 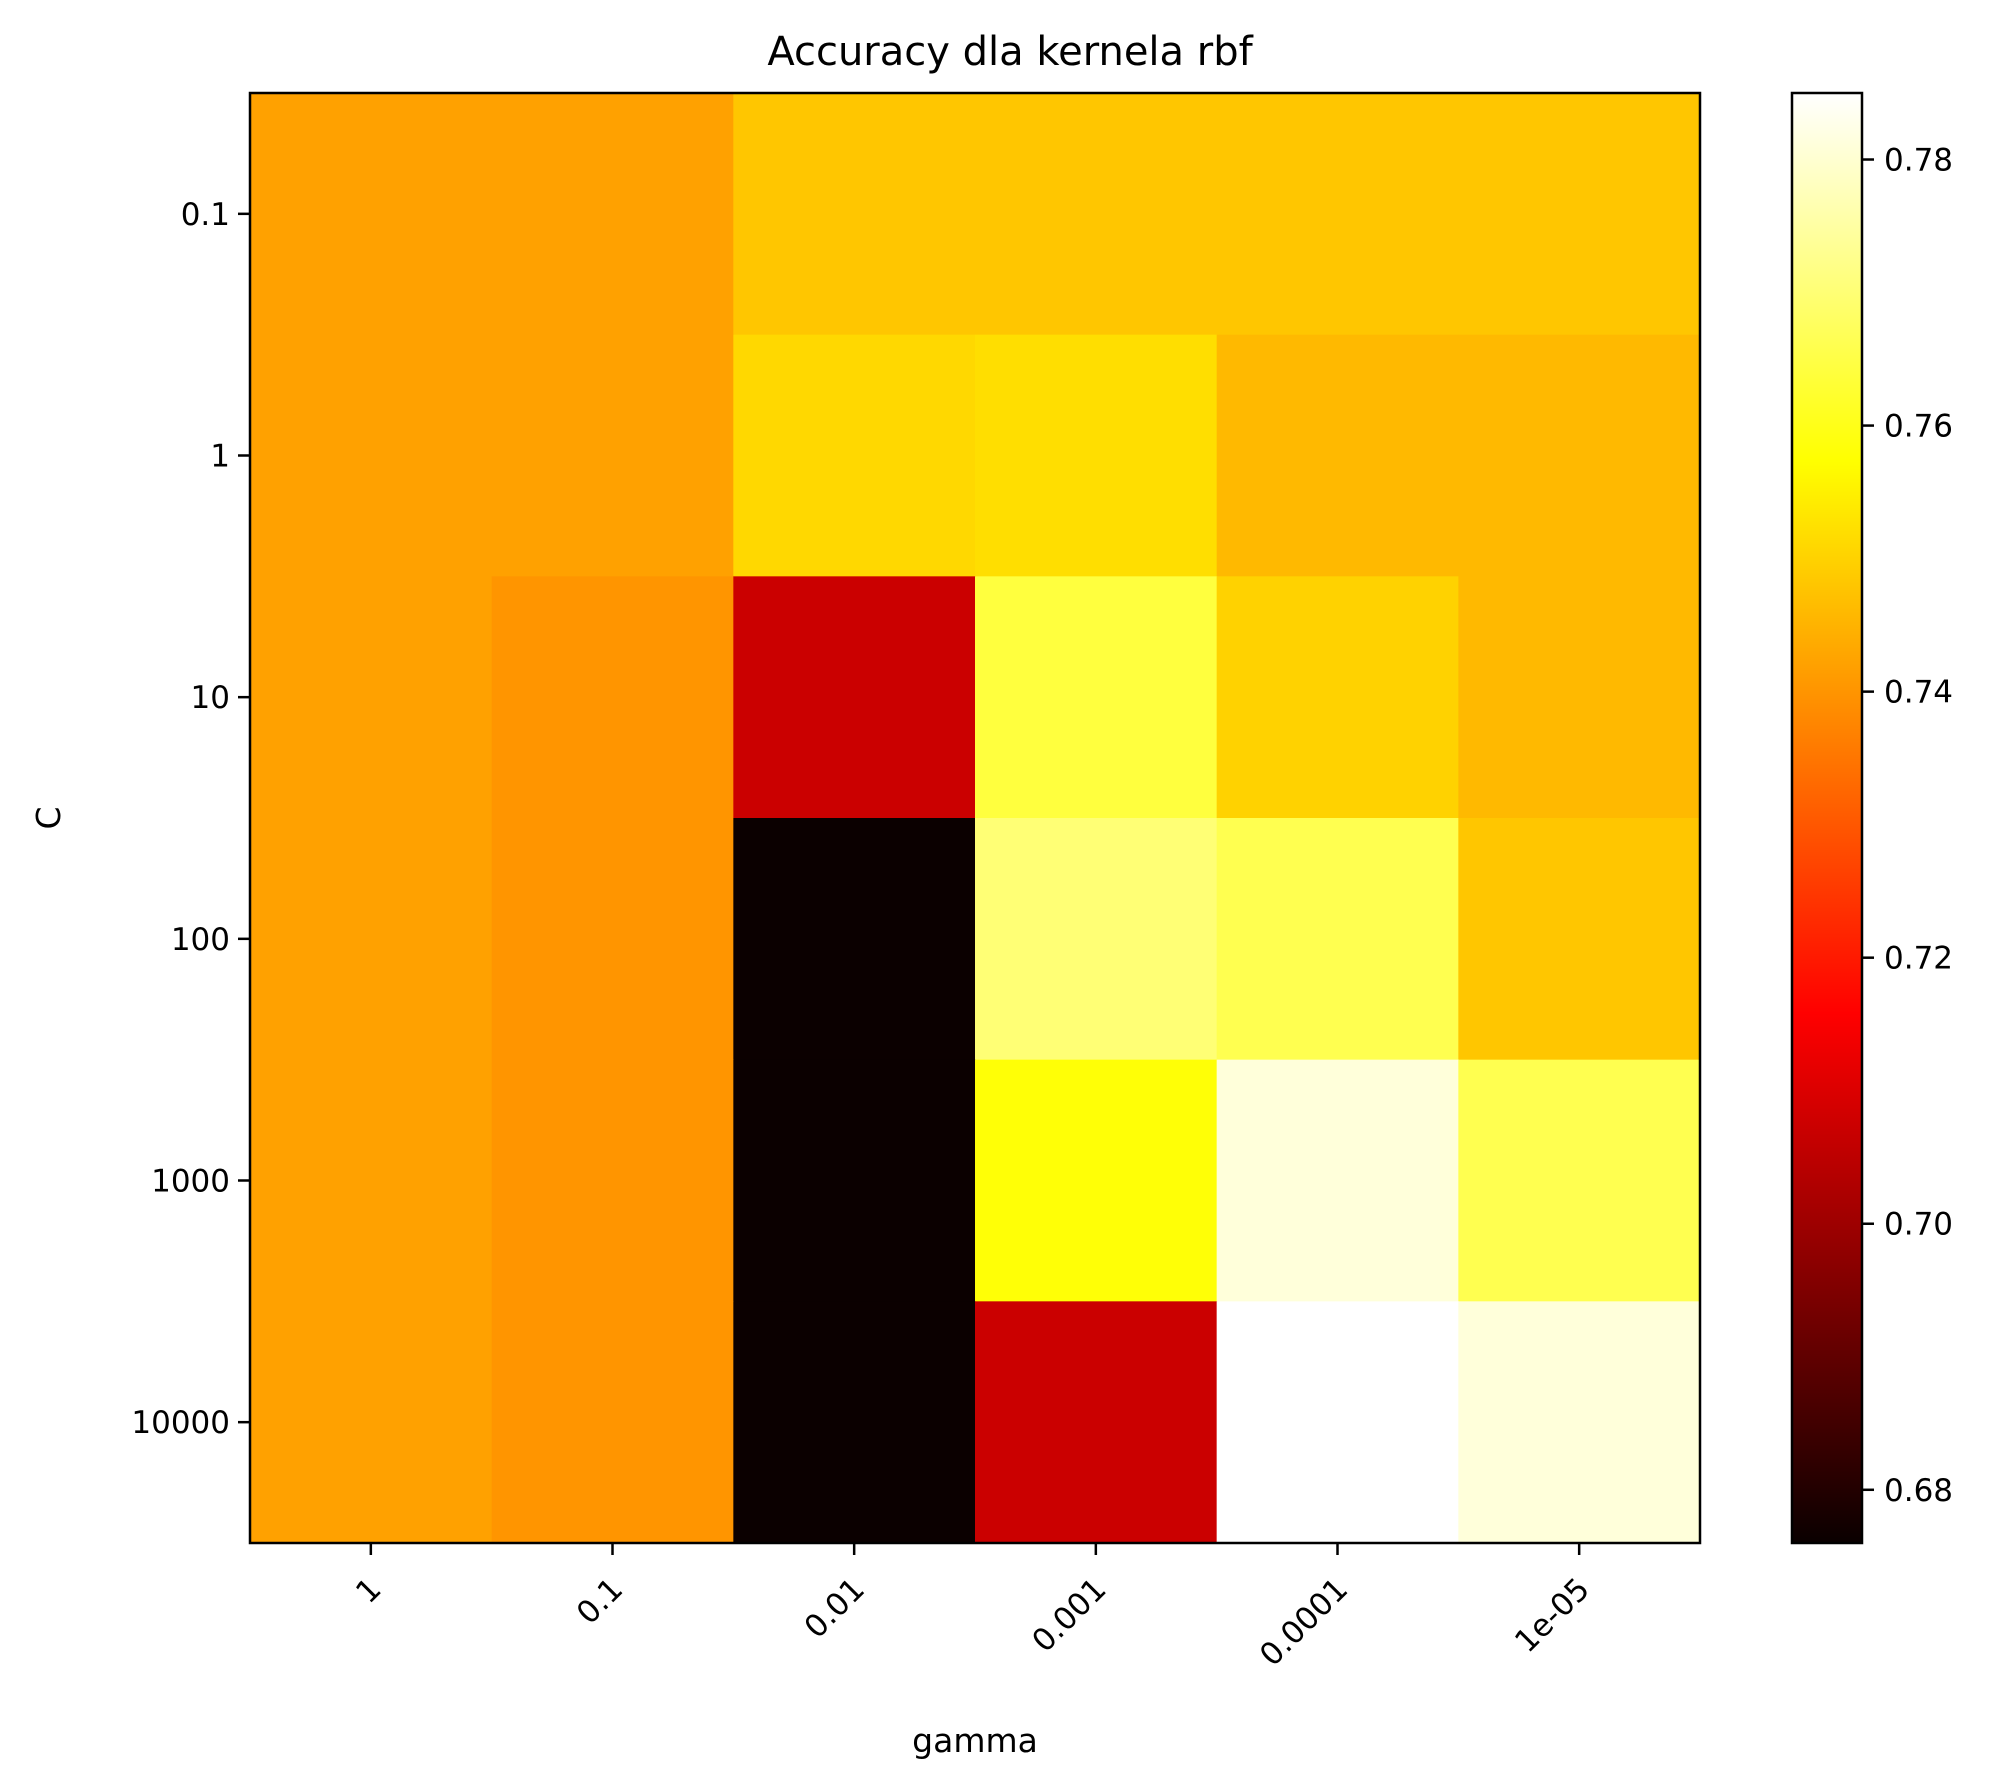 I want to click on colorbar-tick-label: 0.70, so click(x=1918, y=1225).